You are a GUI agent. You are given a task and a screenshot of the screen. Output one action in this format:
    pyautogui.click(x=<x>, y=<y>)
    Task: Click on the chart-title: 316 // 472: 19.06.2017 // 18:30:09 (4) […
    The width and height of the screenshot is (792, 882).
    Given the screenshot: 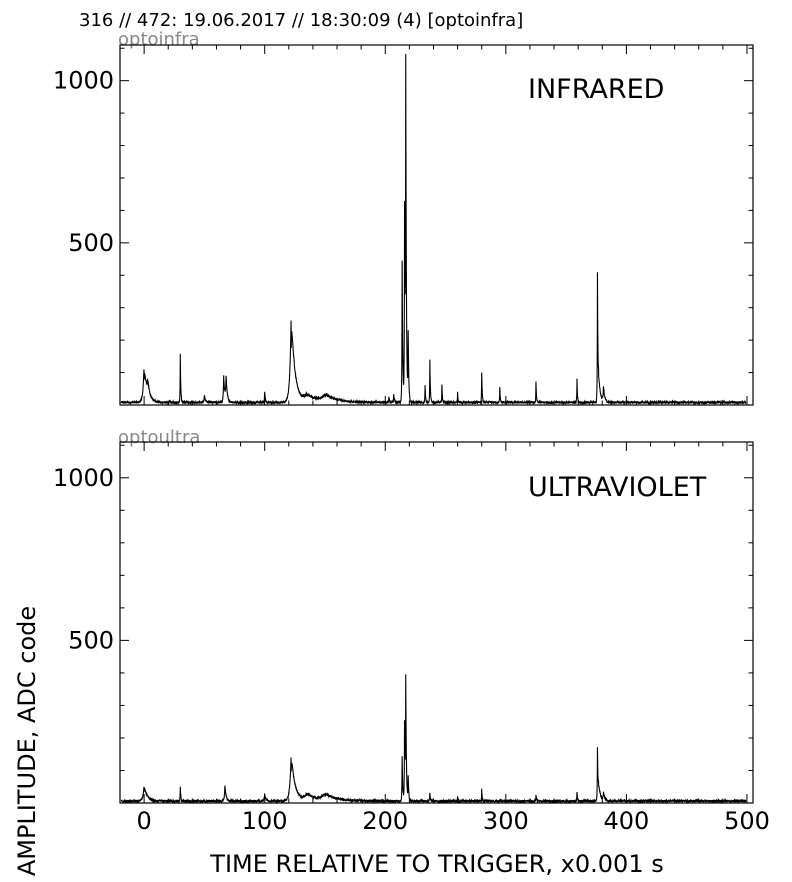 What is the action you would take?
    pyautogui.click(x=301, y=20)
    